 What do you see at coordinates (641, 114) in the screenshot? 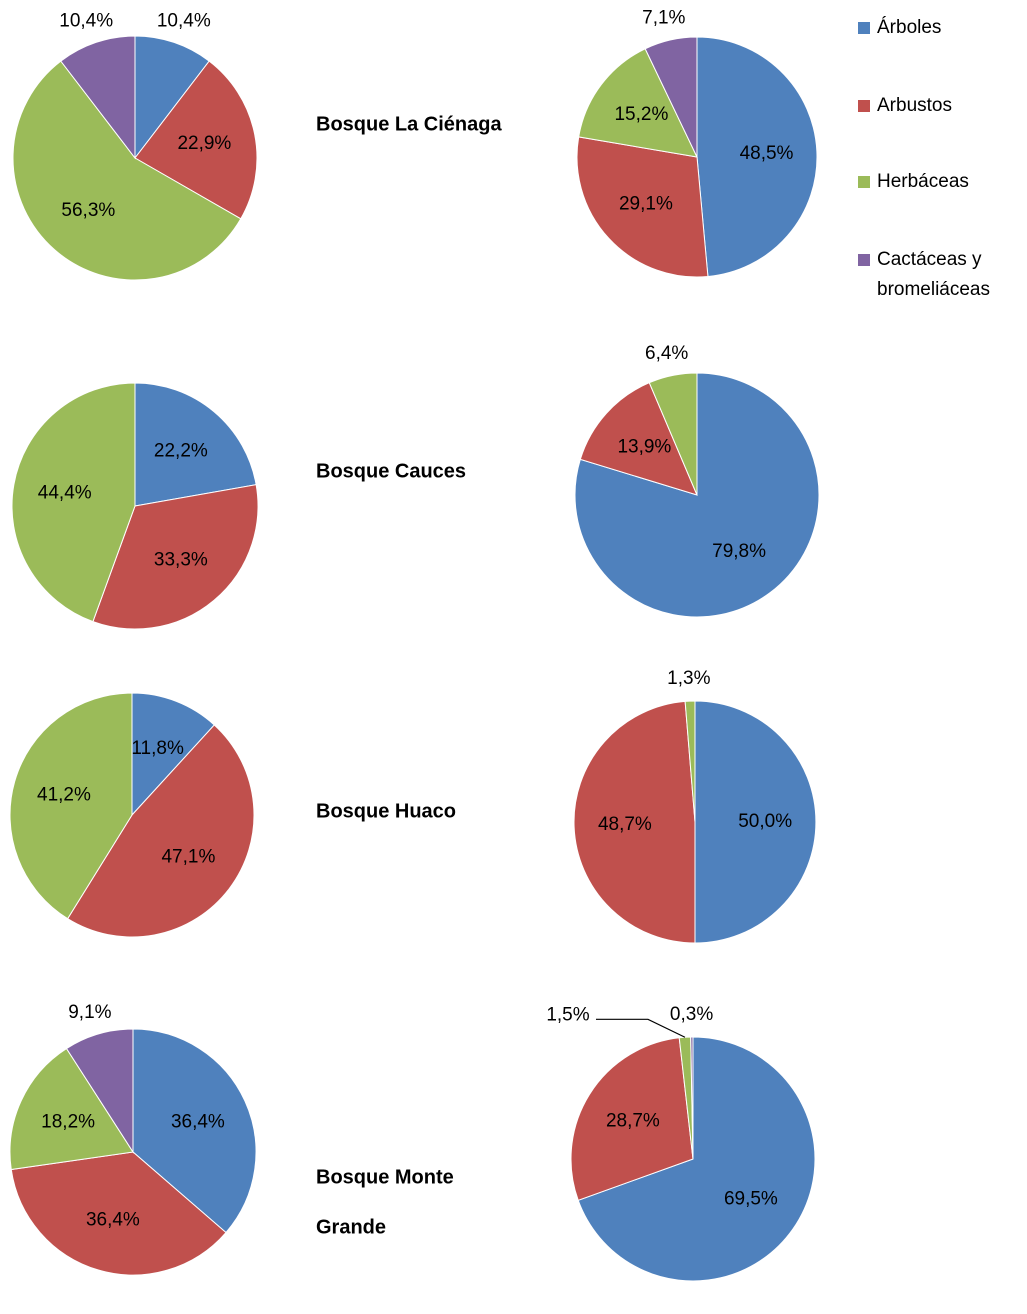
I see `data-label: 15,2%` at bounding box center [641, 114].